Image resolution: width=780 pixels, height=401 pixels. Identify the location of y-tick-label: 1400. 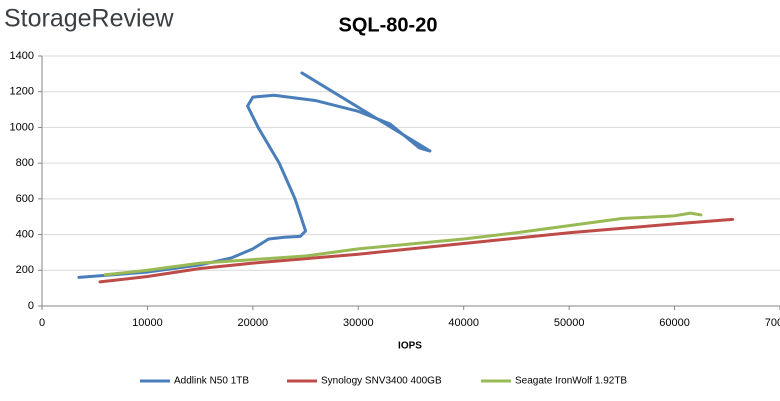
(22, 56).